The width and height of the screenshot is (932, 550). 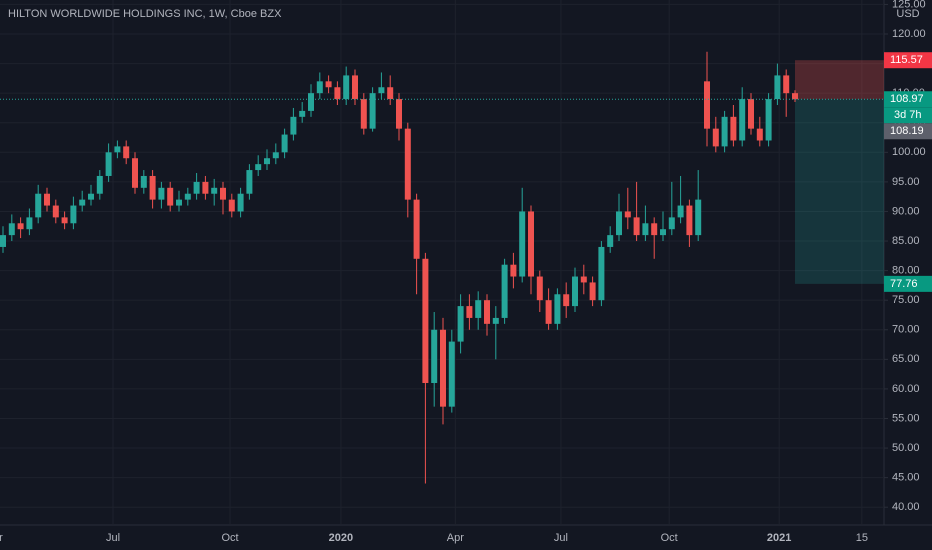 I want to click on price-badge: 77.76, so click(x=908, y=283).